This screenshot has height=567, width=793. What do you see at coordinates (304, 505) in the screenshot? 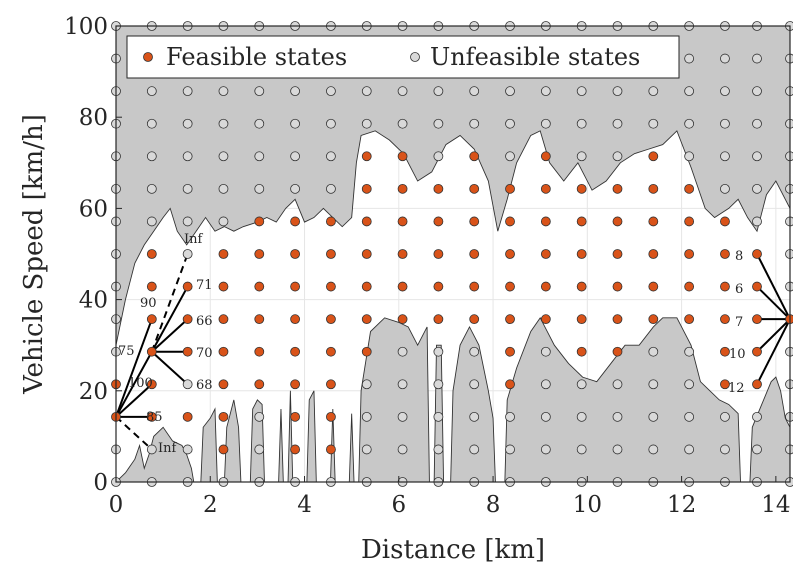
I see `x-tick-label: 4` at bounding box center [304, 505].